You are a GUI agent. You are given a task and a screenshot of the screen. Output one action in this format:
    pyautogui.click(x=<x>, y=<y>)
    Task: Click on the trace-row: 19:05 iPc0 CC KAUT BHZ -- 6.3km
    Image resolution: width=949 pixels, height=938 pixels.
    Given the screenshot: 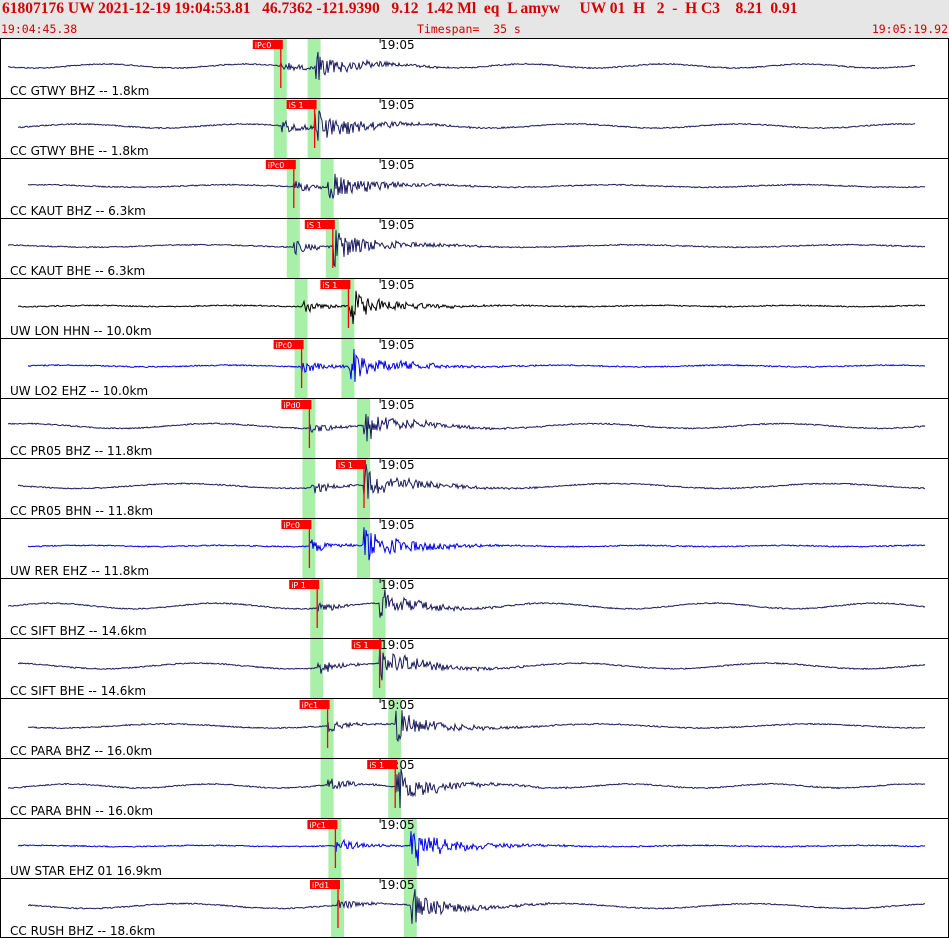 What is the action you would take?
    pyautogui.click(x=468, y=188)
    